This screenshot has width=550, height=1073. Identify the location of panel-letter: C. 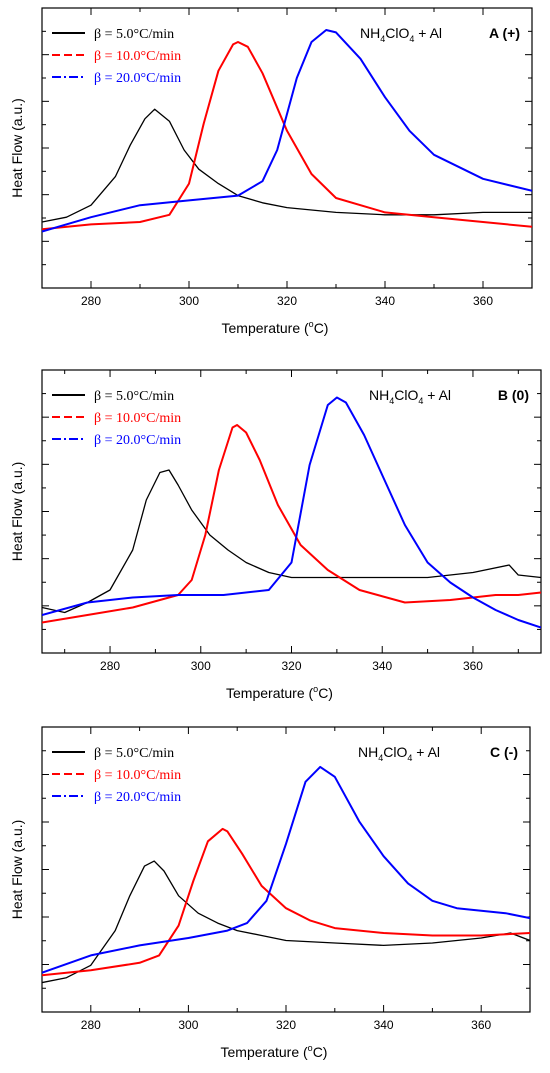
(495, 752).